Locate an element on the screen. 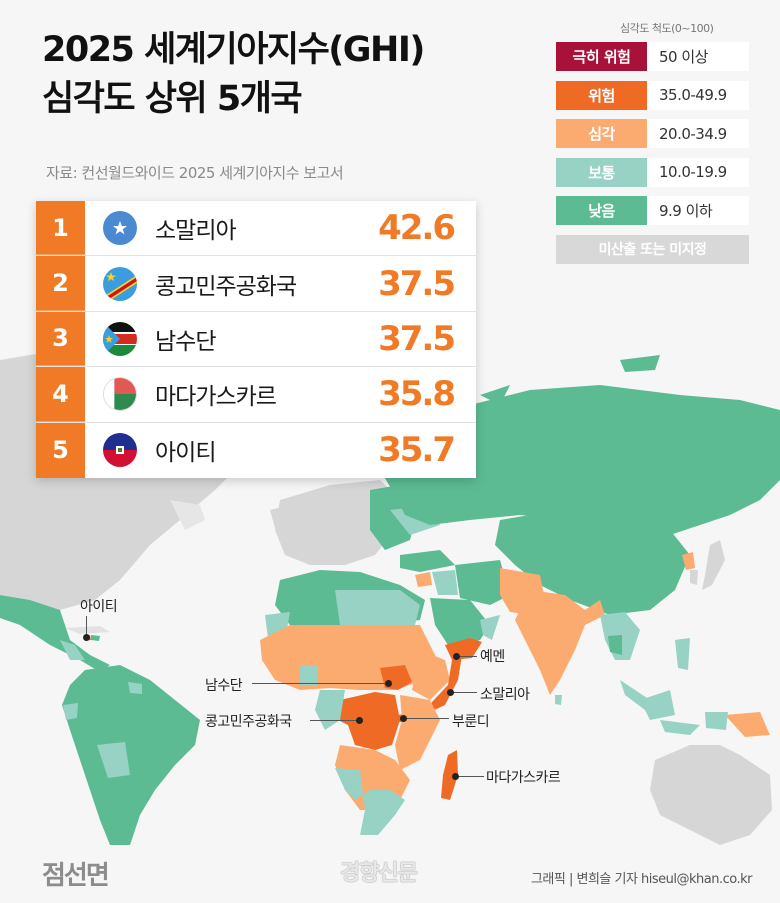  map-iran is located at coordinates (482, 582).